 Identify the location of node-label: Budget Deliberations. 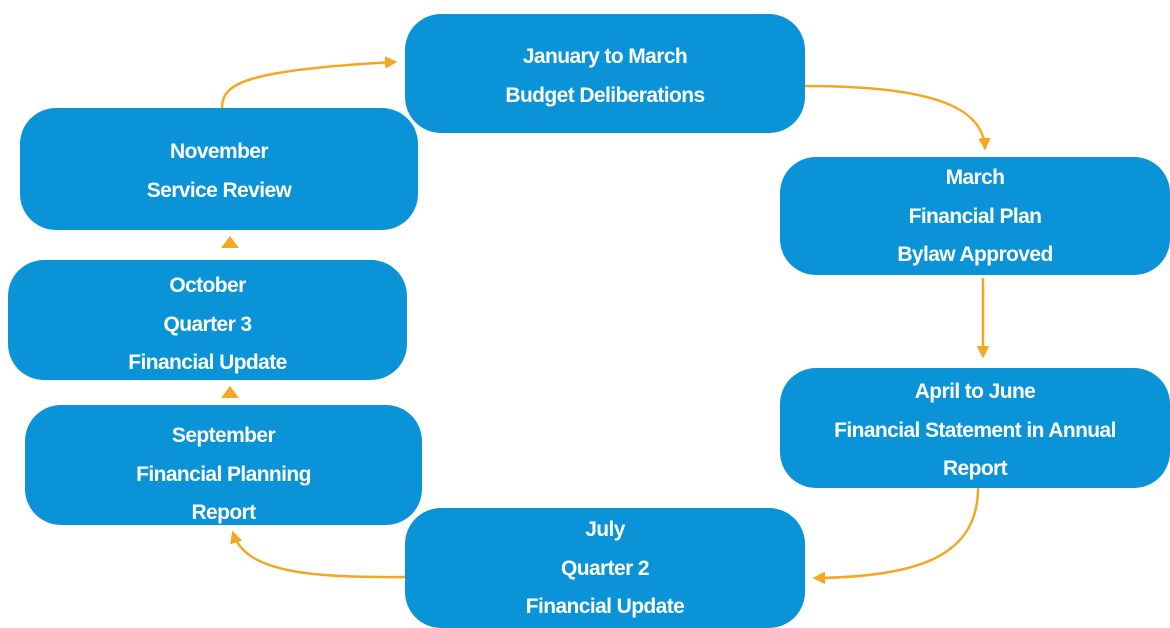
(605, 95).